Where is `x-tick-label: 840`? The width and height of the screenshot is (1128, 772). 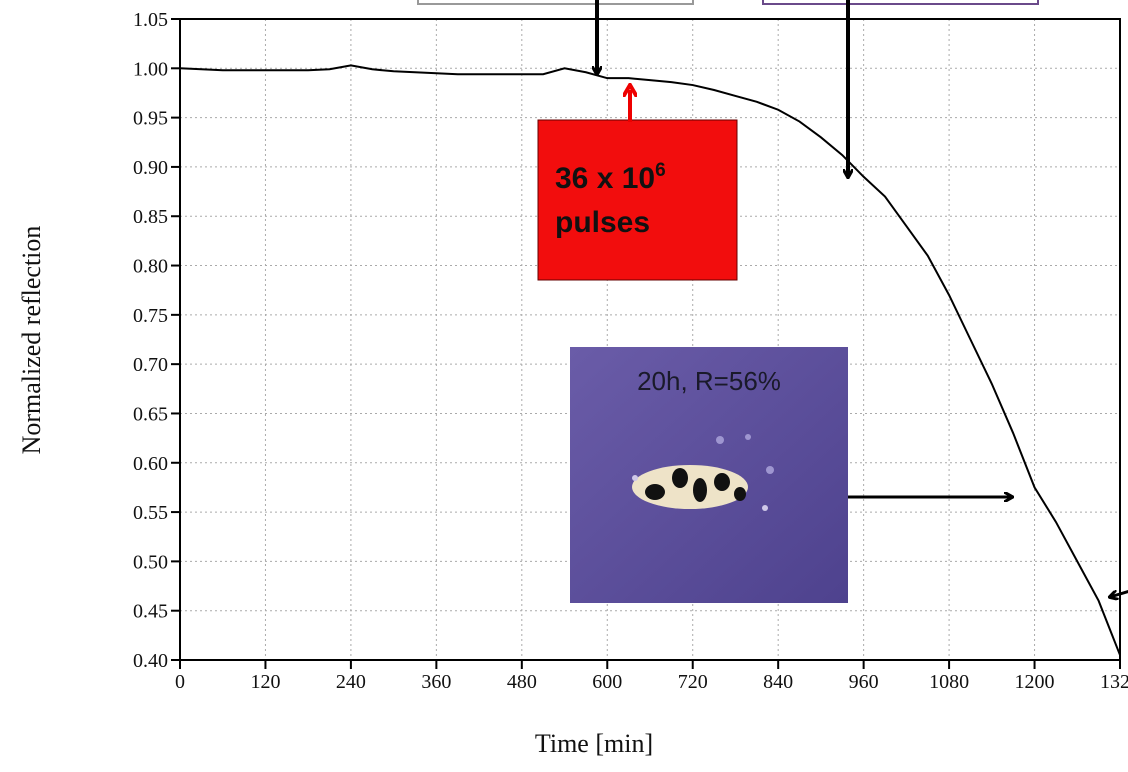 x-tick-label: 840 is located at coordinates (778, 682).